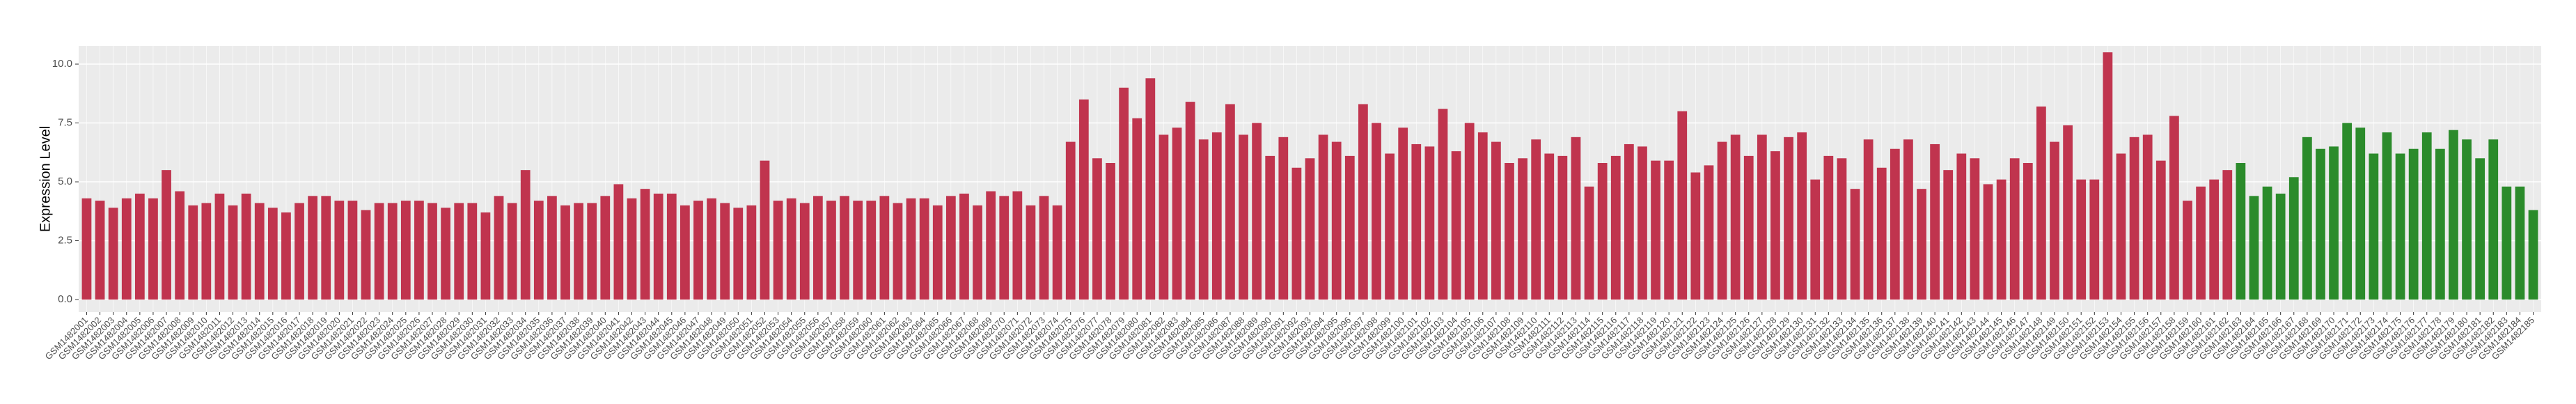  What do you see at coordinates (65, 123) in the screenshot?
I see `y-tick-label: 7.5` at bounding box center [65, 123].